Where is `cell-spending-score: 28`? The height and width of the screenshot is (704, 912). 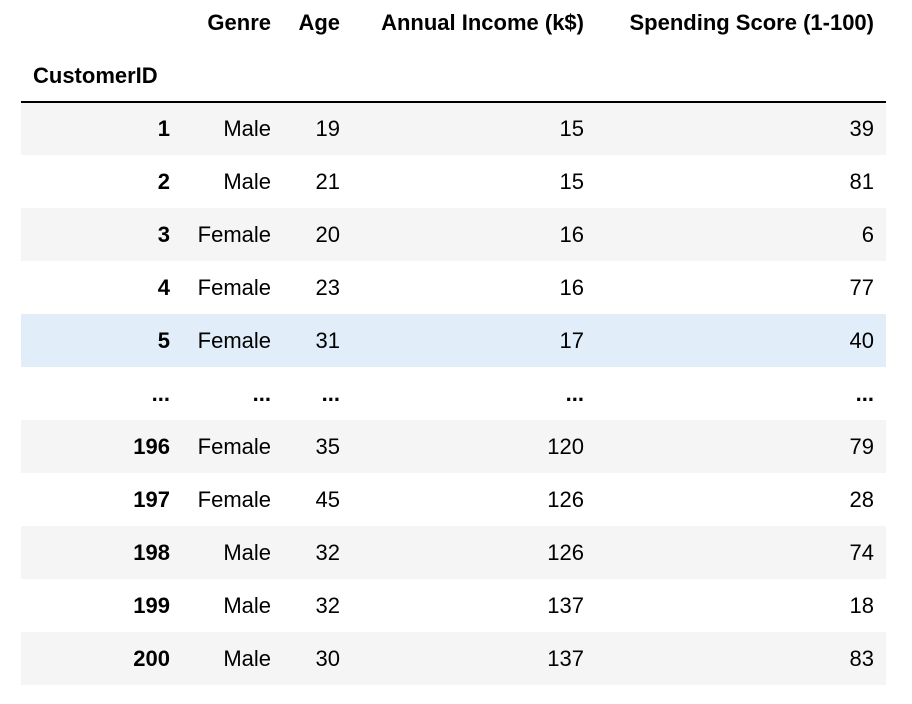 cell-spending-score: 28 is located at coordinates (861, 499).